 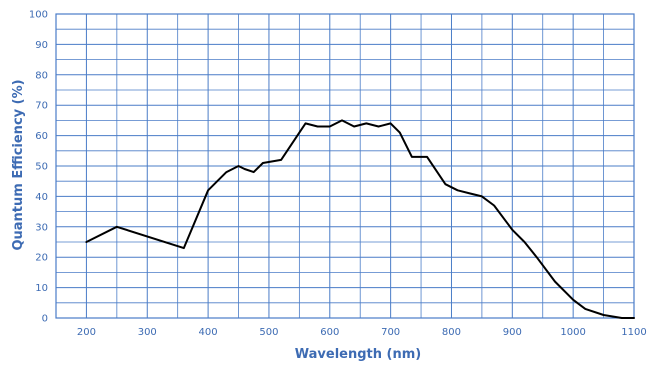 I want to click on x-tick-label: 700, so click(x=390, y=332).